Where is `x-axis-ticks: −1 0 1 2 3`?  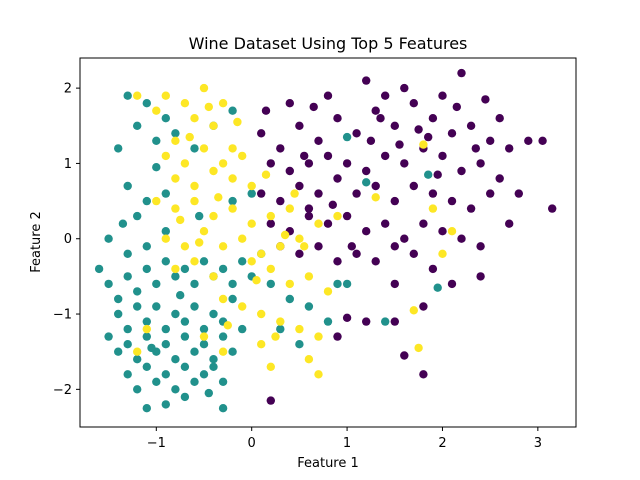 x-axis-ticks: −1 0 1 2 3 is located at coordinates (344, 439).